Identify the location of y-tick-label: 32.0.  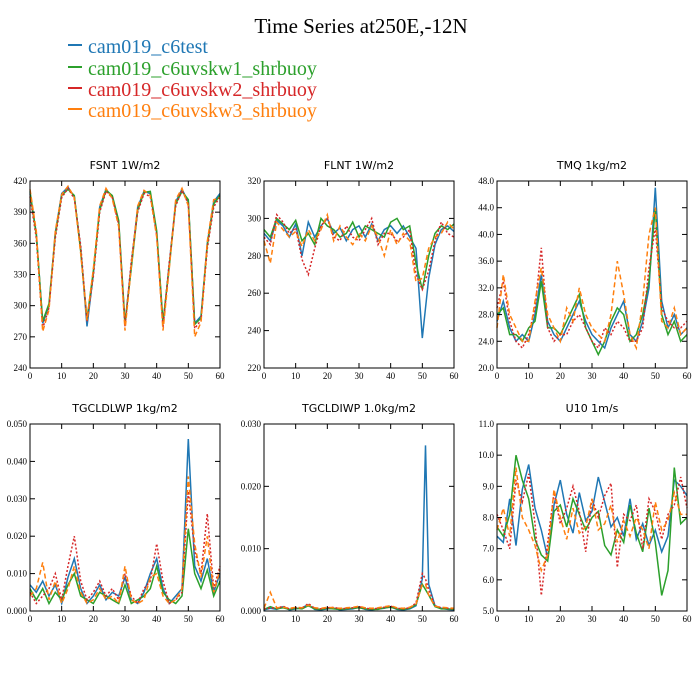
(486, 288).